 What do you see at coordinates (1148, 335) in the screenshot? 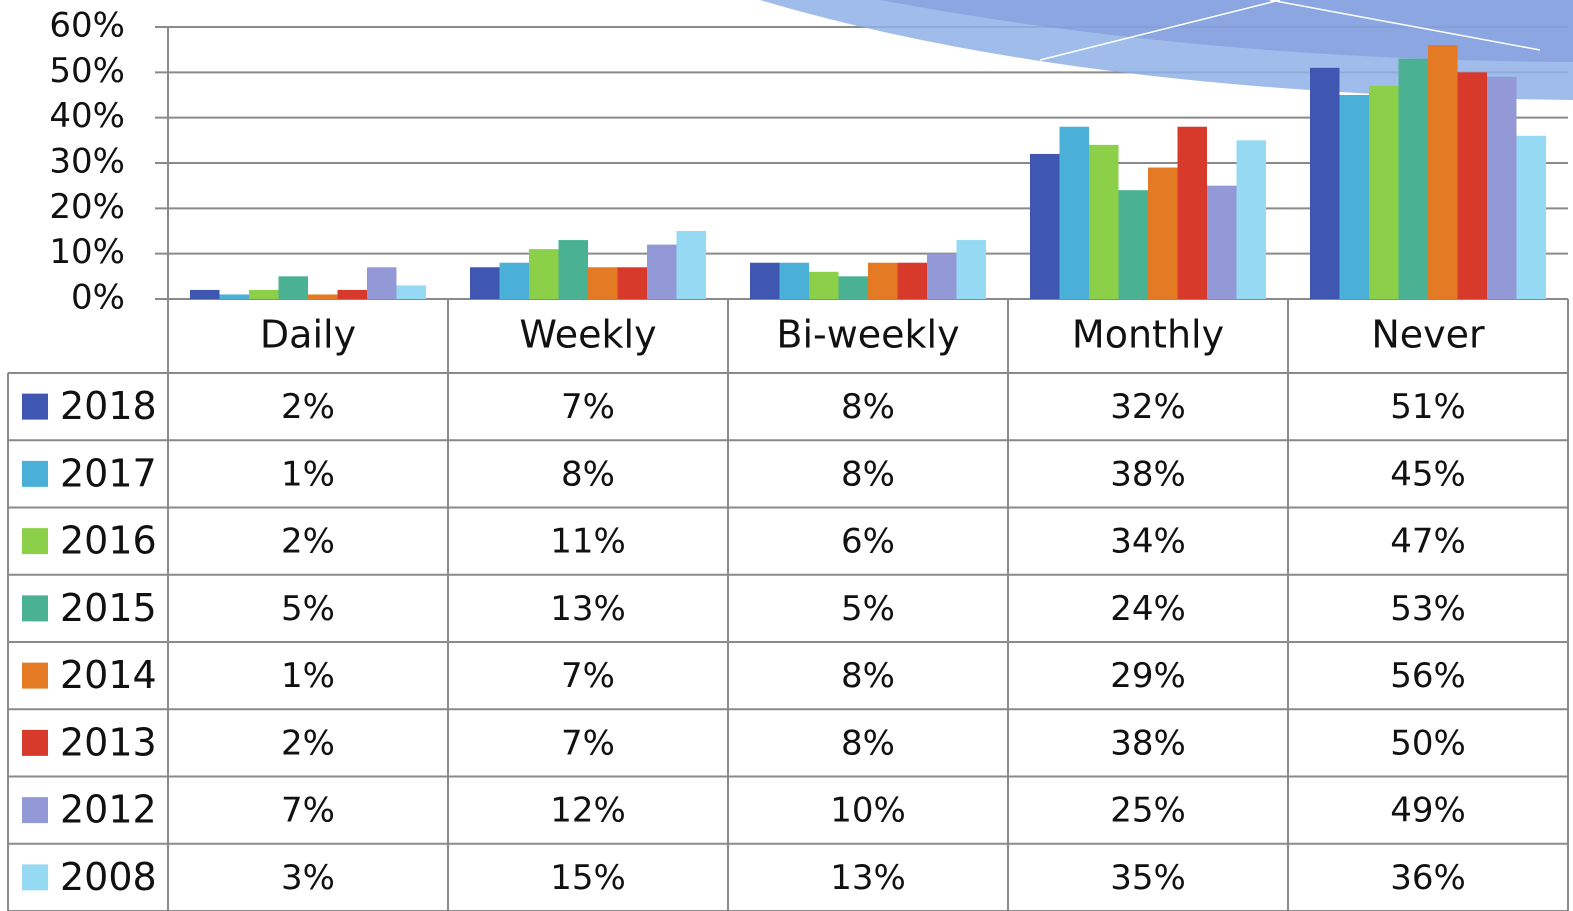
I see `category-label: Monthly` at bounding box center [1148, 335].